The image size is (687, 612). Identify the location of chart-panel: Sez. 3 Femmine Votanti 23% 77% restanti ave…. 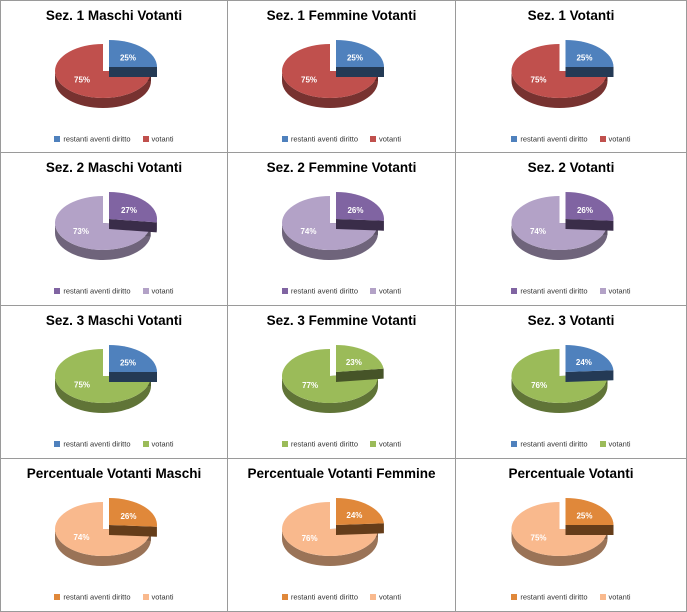
(342, 382).